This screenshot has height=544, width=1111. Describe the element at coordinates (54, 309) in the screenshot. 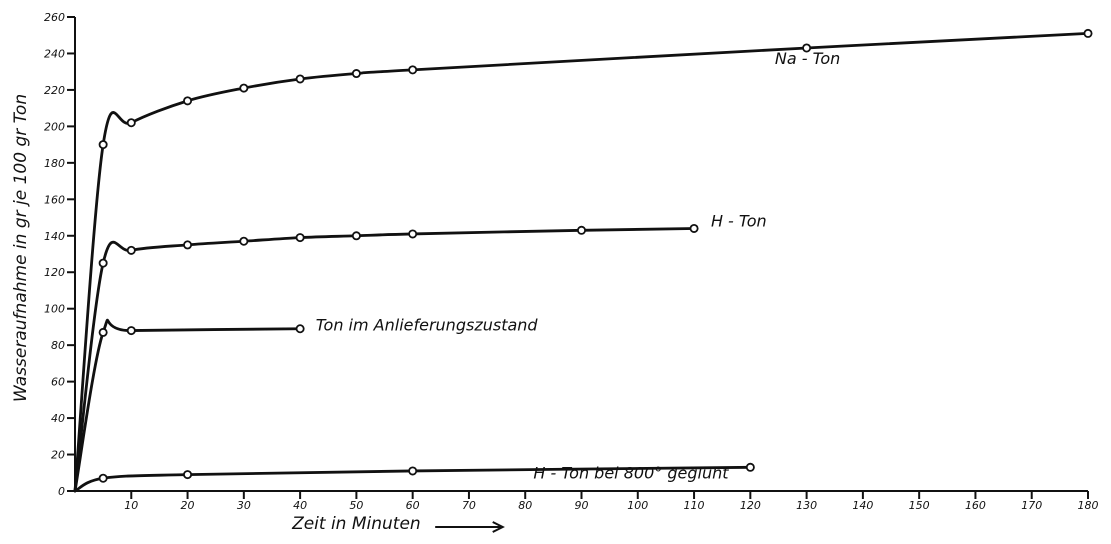

I see `y-tick-label-100: 100` at that location.